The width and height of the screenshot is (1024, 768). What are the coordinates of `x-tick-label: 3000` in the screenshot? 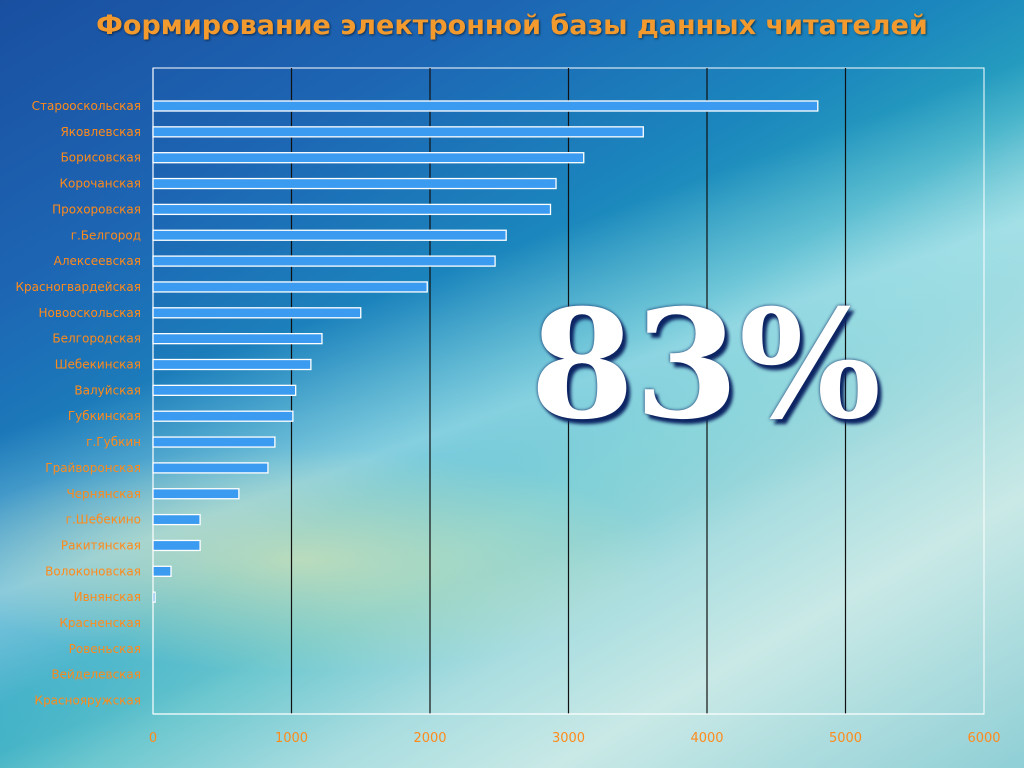 It's located at (568, 738).